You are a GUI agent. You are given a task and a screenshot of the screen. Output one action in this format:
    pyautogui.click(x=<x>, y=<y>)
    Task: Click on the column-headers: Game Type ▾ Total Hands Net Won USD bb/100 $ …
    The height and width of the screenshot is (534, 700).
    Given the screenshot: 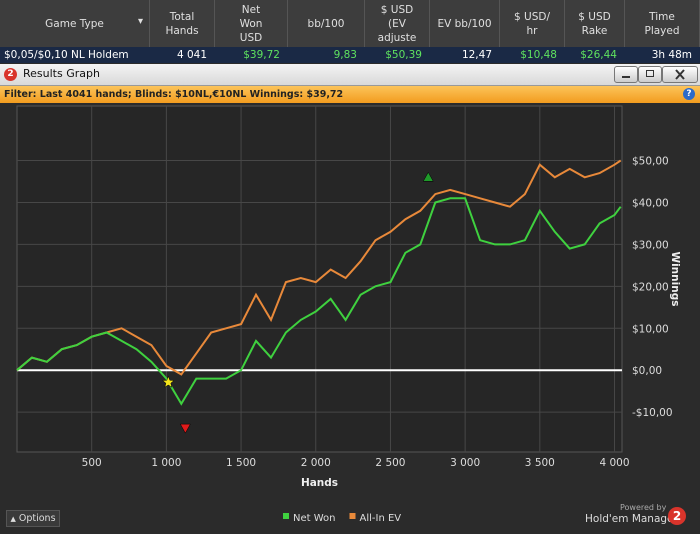 What is the action you would take?
    pyautogui.click(x=350, y=23)
    